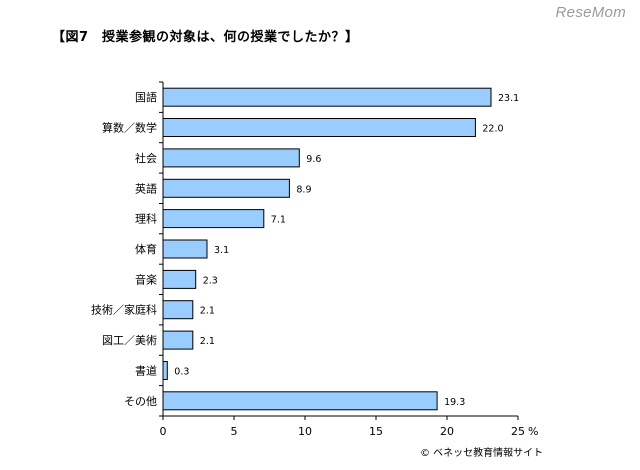  I want to click on value-label: 3.1, so click(221, 250).